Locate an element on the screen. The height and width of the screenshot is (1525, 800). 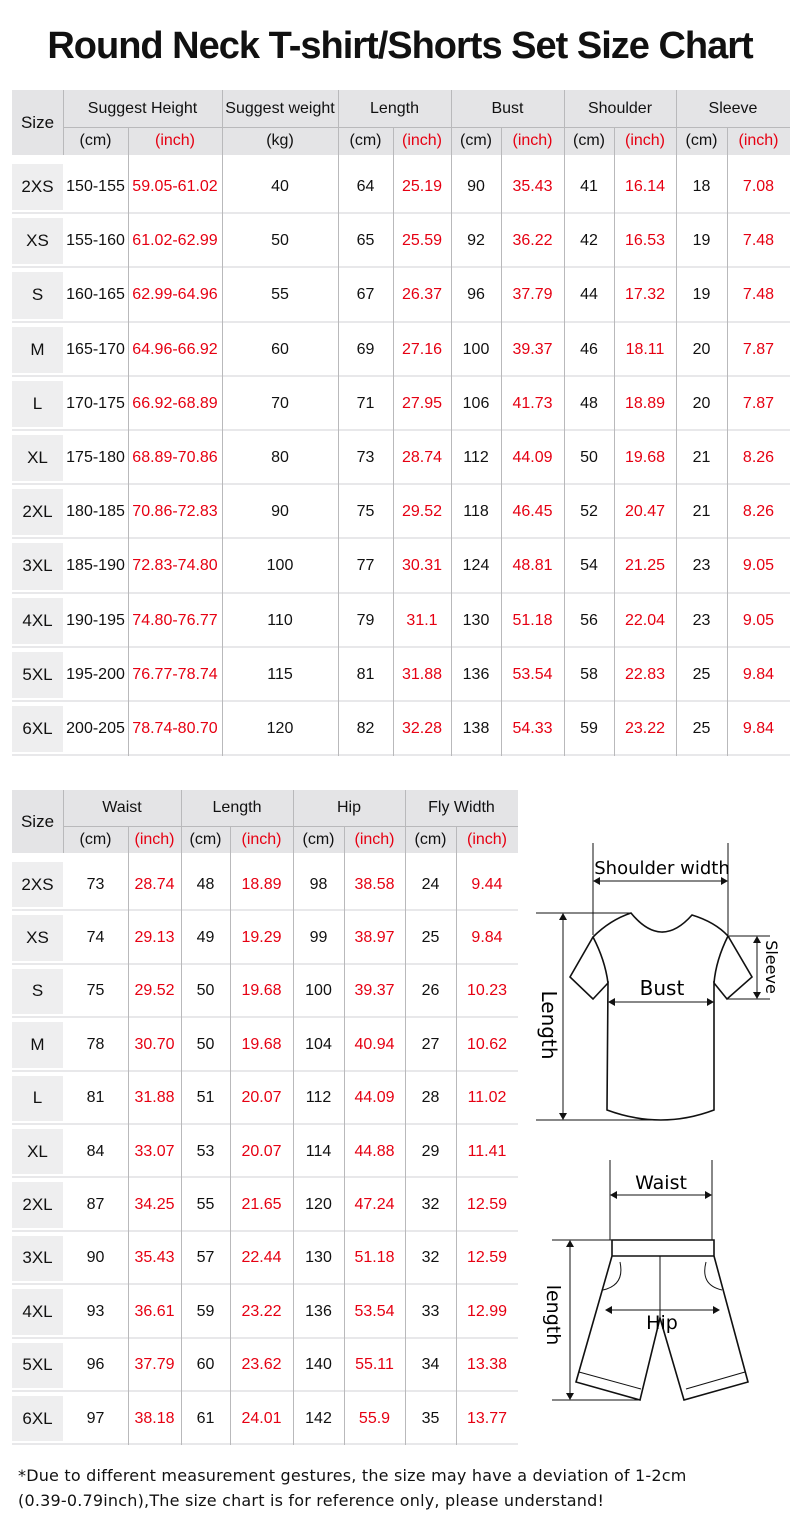
value-cell: 93 is located at coordinates (95, 1311).